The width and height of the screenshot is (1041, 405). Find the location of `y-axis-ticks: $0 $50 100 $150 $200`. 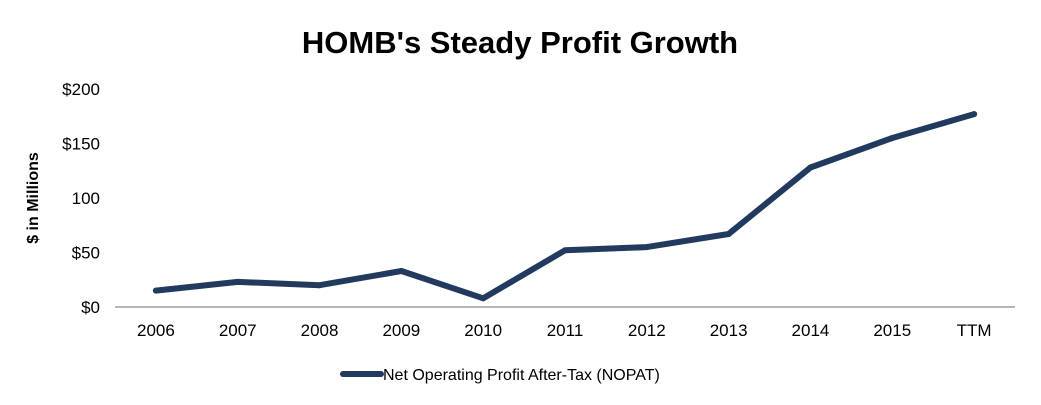

y-axis-ticks: $0 $50 100 $150 $200 is located at coordinates (81, 198).